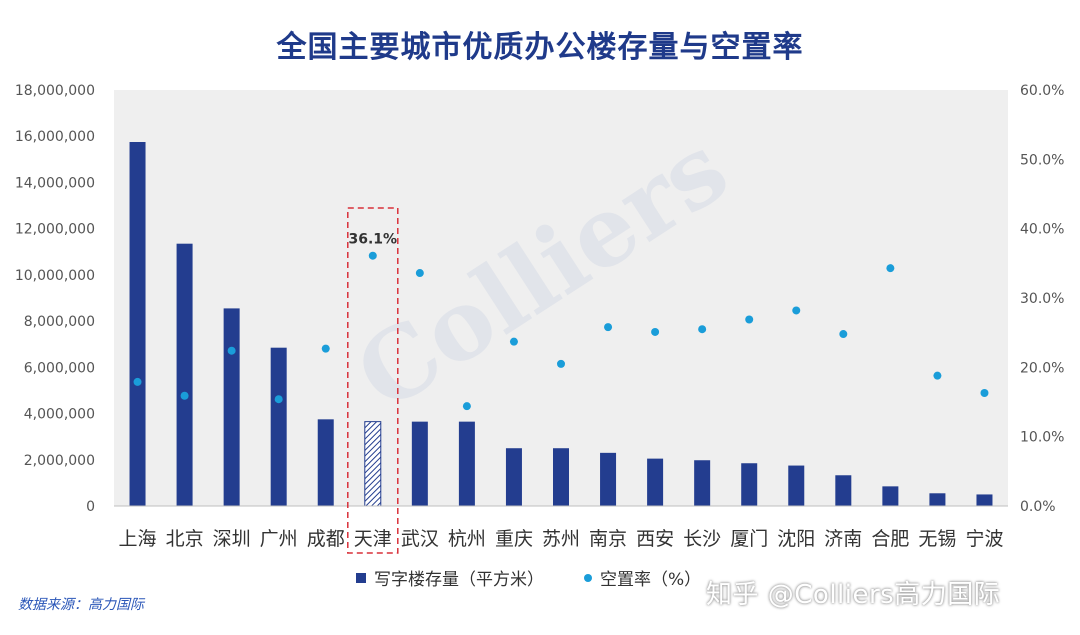  I want to click on x-tick-label: 宁波, so click(984, 539).